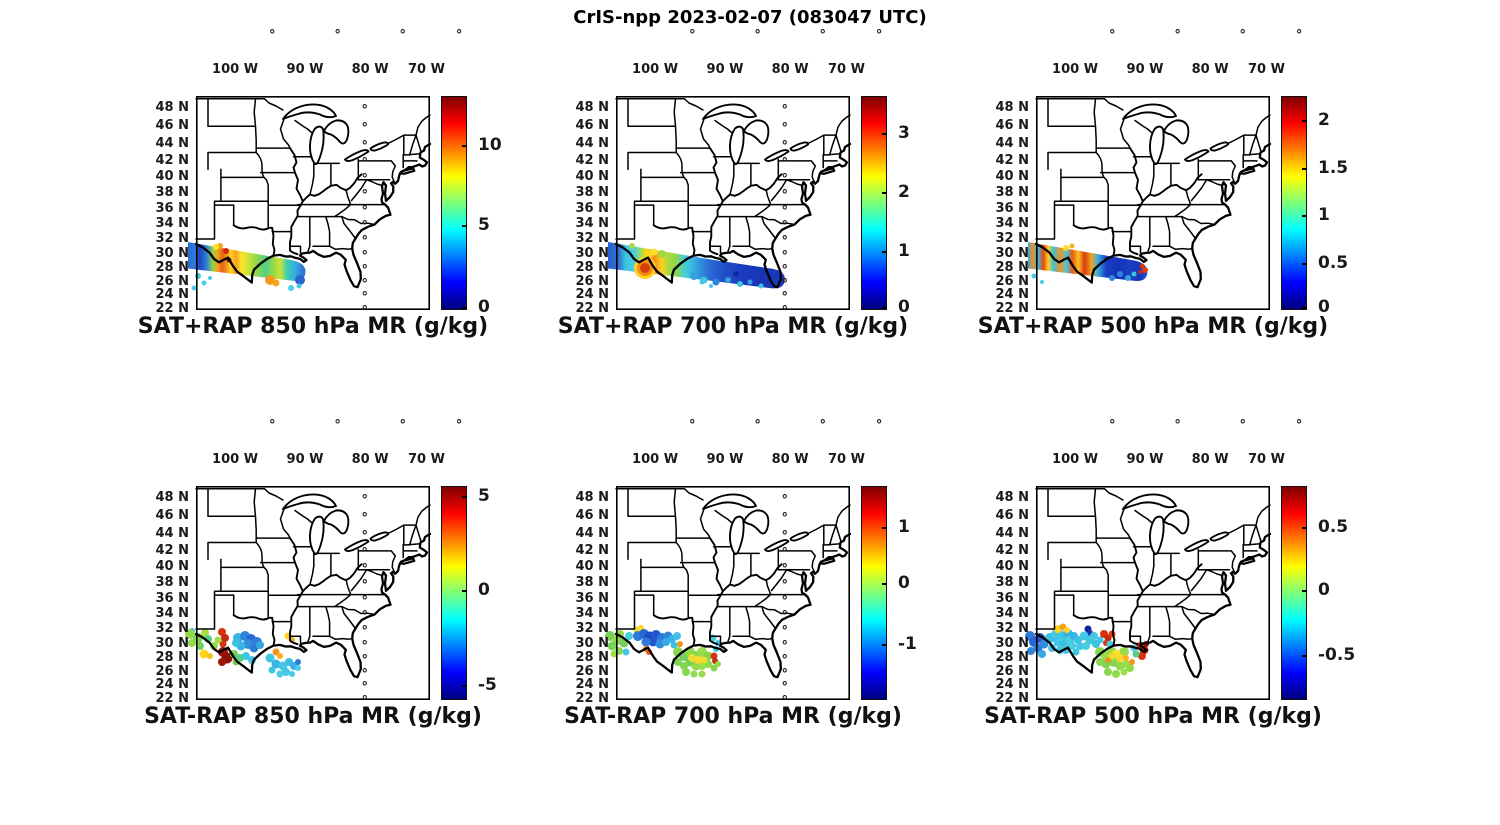 This screenshot has height=825, width=1500. Describe the element at coordinates (371, 442) in the screenshot. I see `x-tick-label: 80 ° W` at that location.